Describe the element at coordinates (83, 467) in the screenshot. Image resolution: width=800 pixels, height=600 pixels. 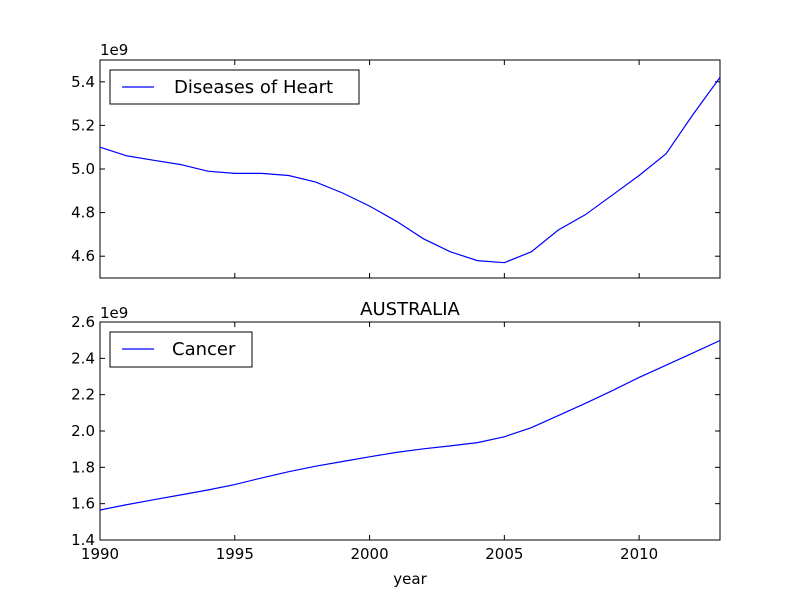
I see `y-tick-label: 1.8` at that location.